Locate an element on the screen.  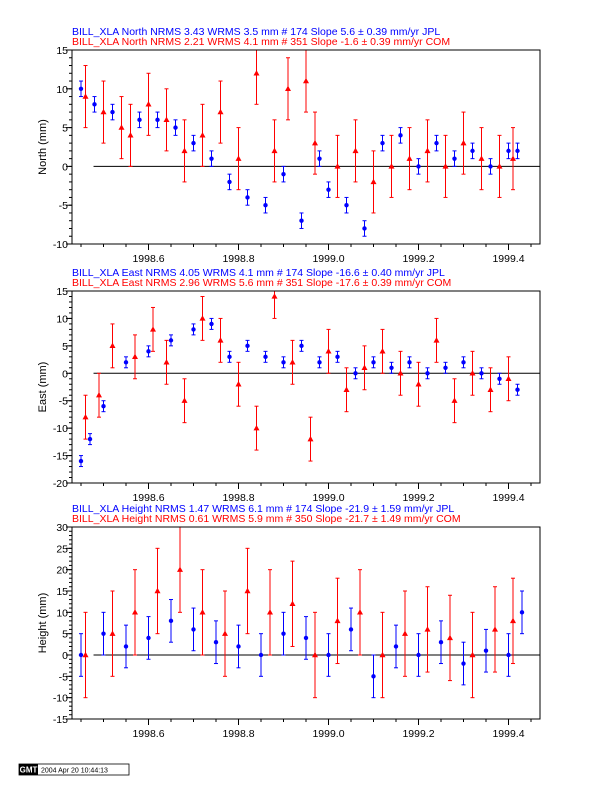
y-tick-label: 0 is located at coordinates (65, 374).